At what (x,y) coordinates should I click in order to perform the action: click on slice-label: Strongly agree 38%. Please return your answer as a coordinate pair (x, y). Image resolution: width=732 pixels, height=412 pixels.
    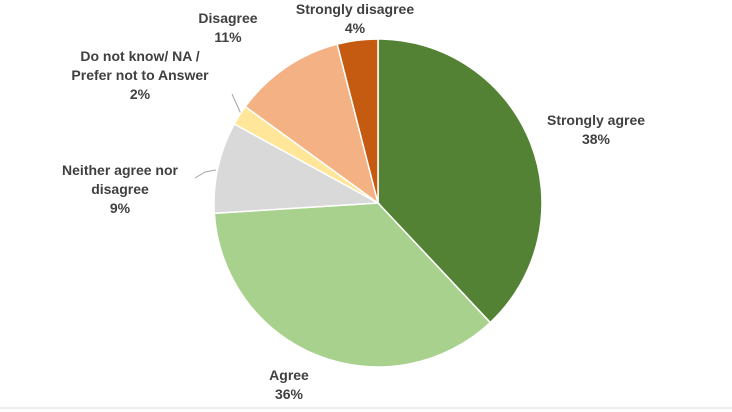
    Looking at the image, I should click on (596, 130).